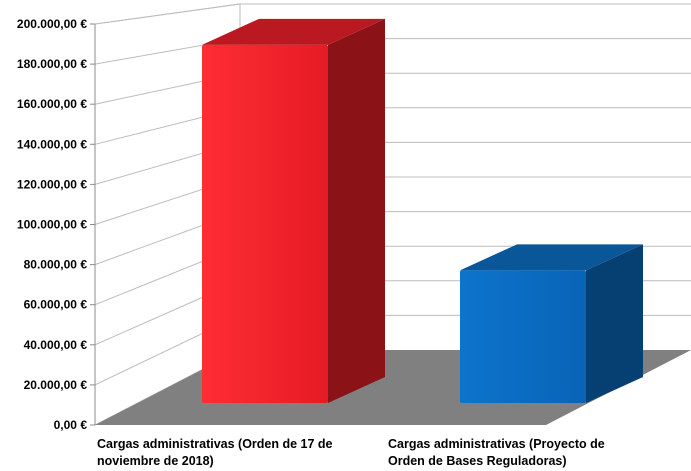 This screenshot has height=471, width=691. What do you see at coordinates (477, 461) in the screenshot?
I see `x-category-label-line: Orden de Bases Reguladoras)` at bounding box center [477, 461].